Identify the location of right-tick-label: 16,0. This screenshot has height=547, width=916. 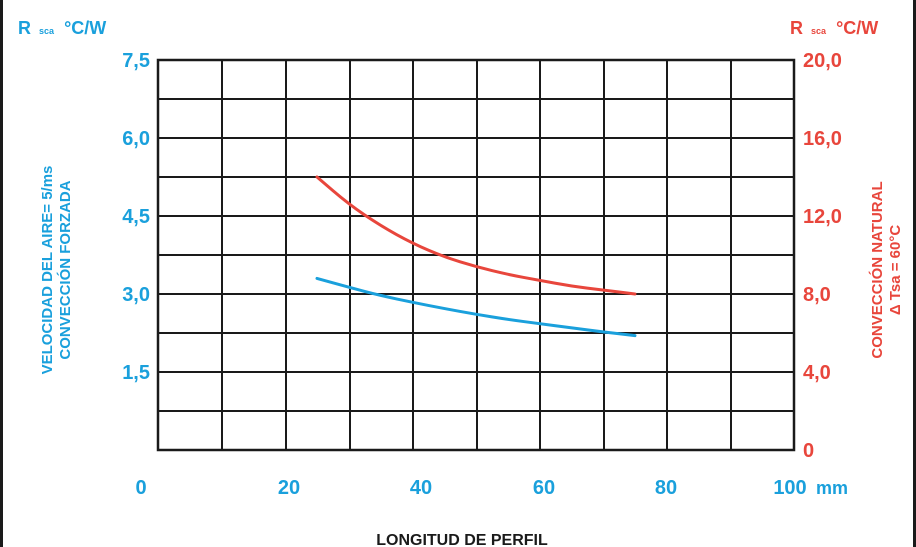
(822, 139).